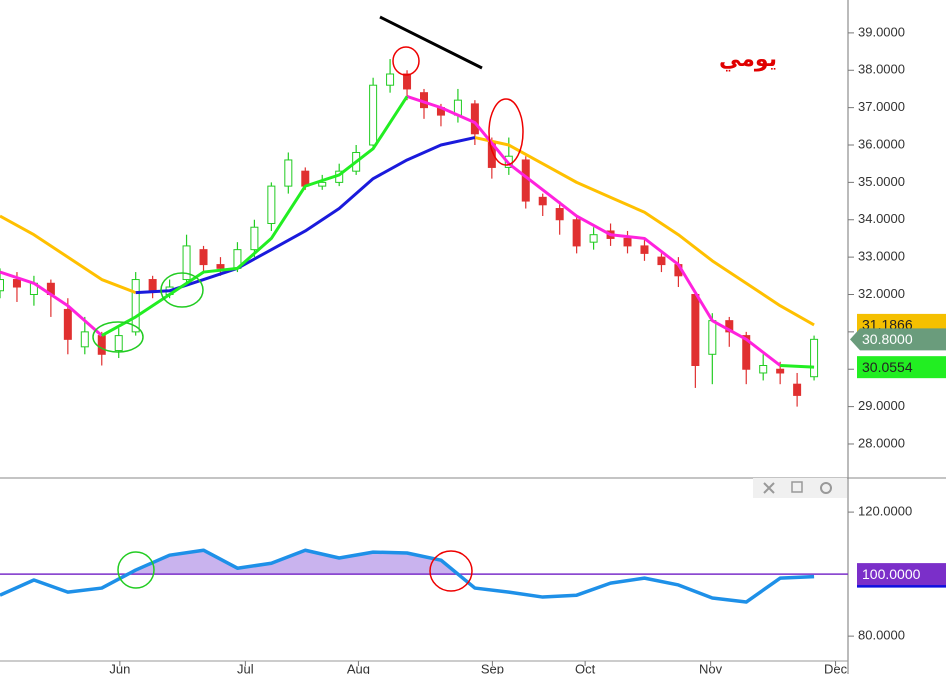 The height and width of the screenshot is (679, 946). I want to click on x-tick-label: Sep, so click(492, 667).